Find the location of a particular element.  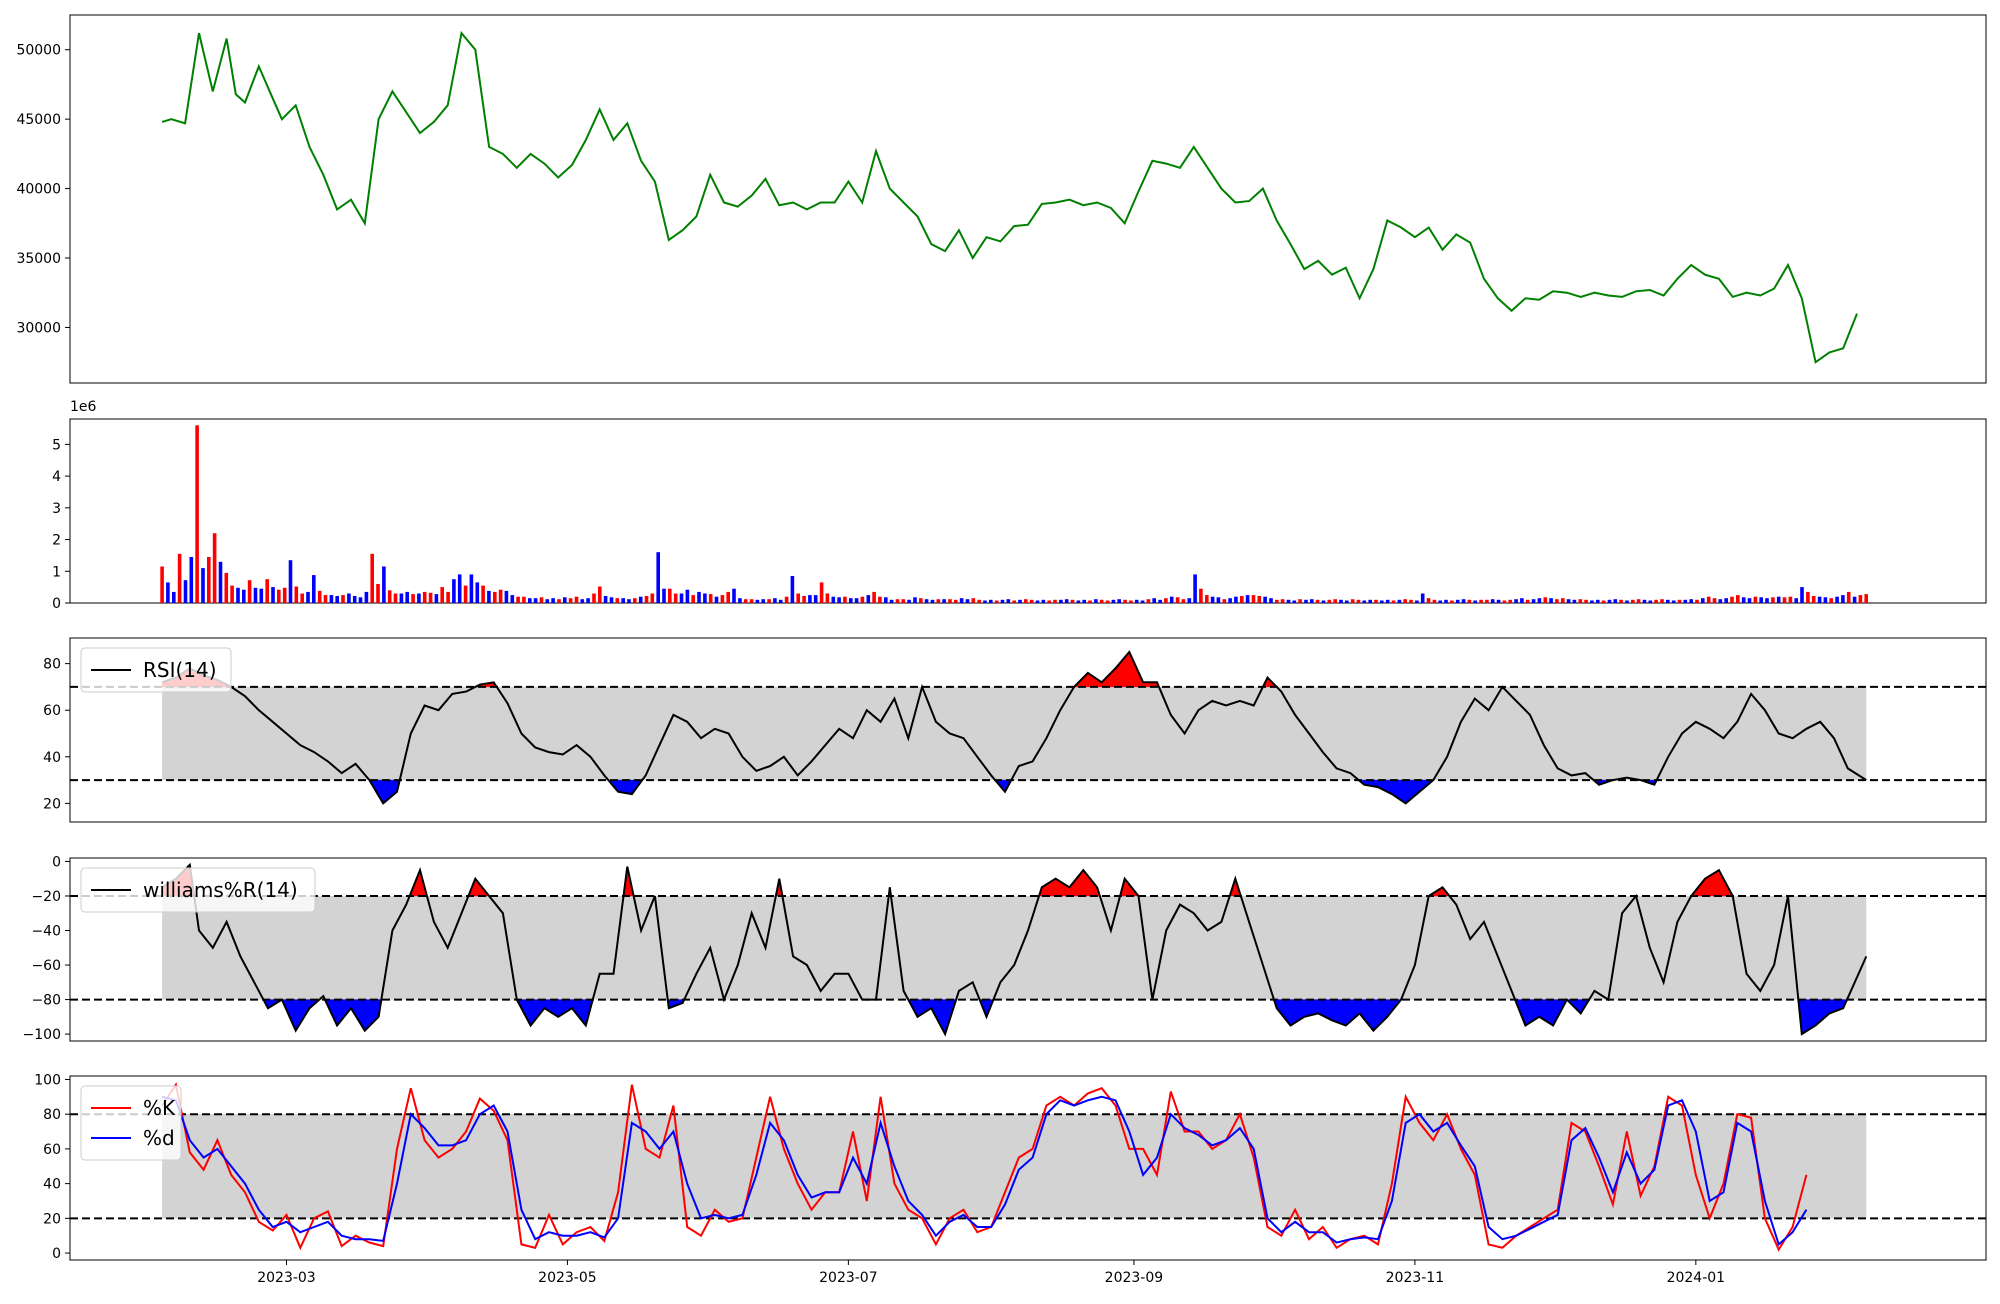

legend-label: %K is located at coordinates (159, 1108).